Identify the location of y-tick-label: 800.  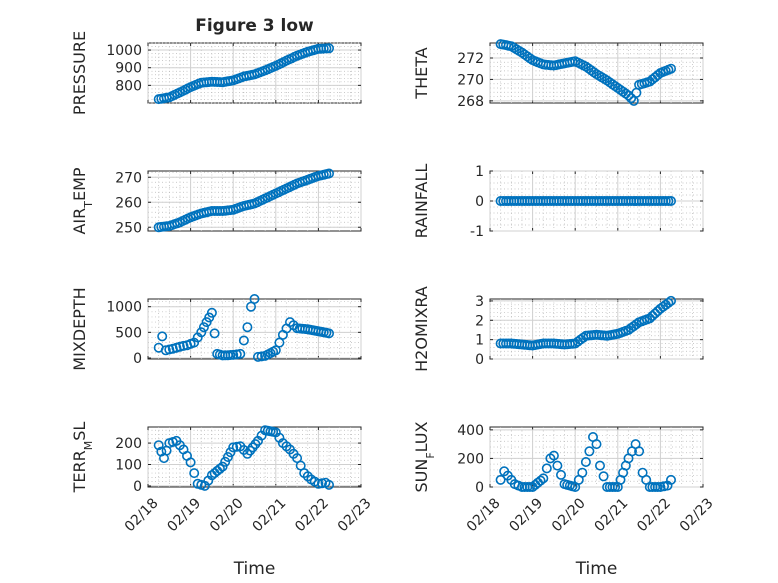
(128, 86).